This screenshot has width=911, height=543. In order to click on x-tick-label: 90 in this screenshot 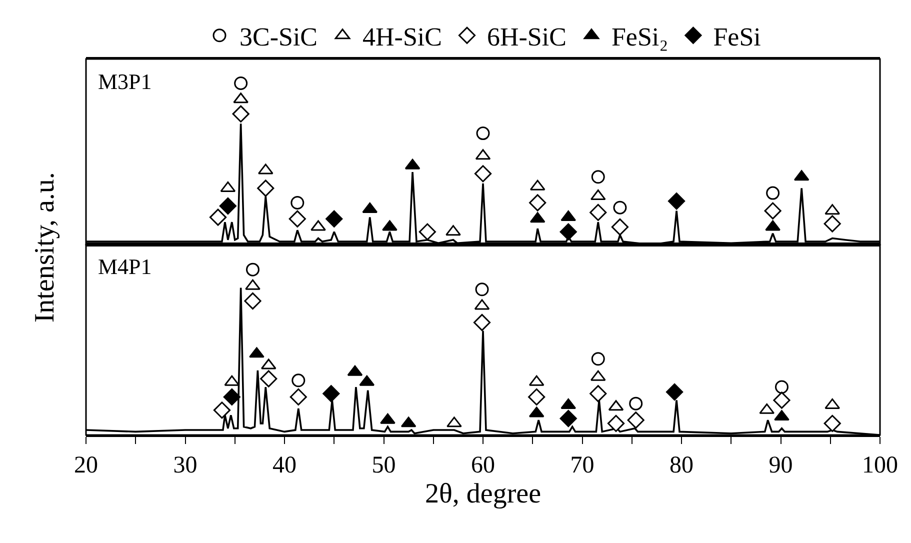, I will do `click(780, 465)`.